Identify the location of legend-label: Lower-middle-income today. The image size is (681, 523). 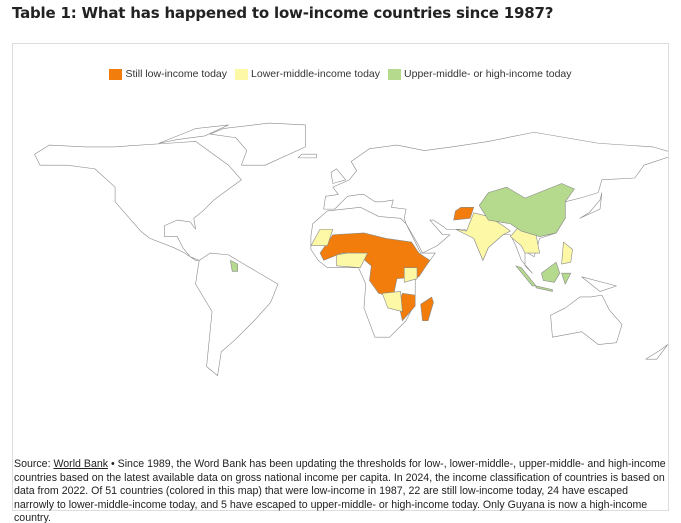
(316, 74).